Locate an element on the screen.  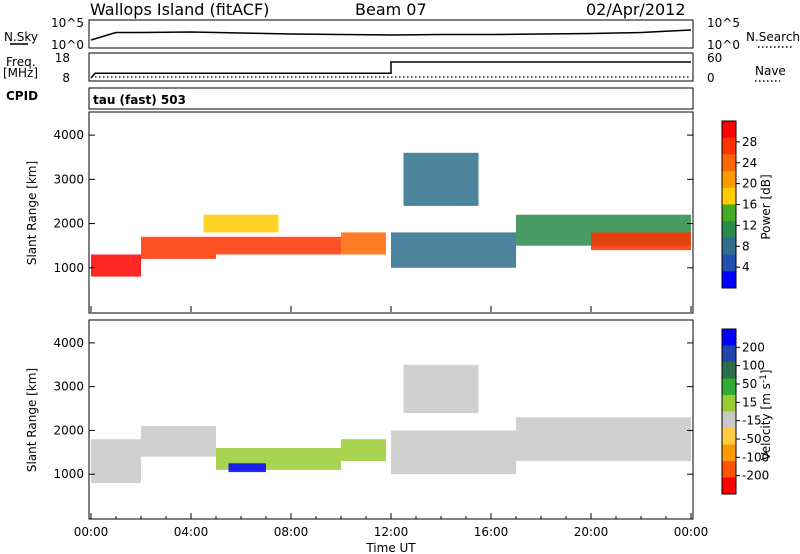
noise-right-tick-top: 10^5 is located at coordinates (723, 23).